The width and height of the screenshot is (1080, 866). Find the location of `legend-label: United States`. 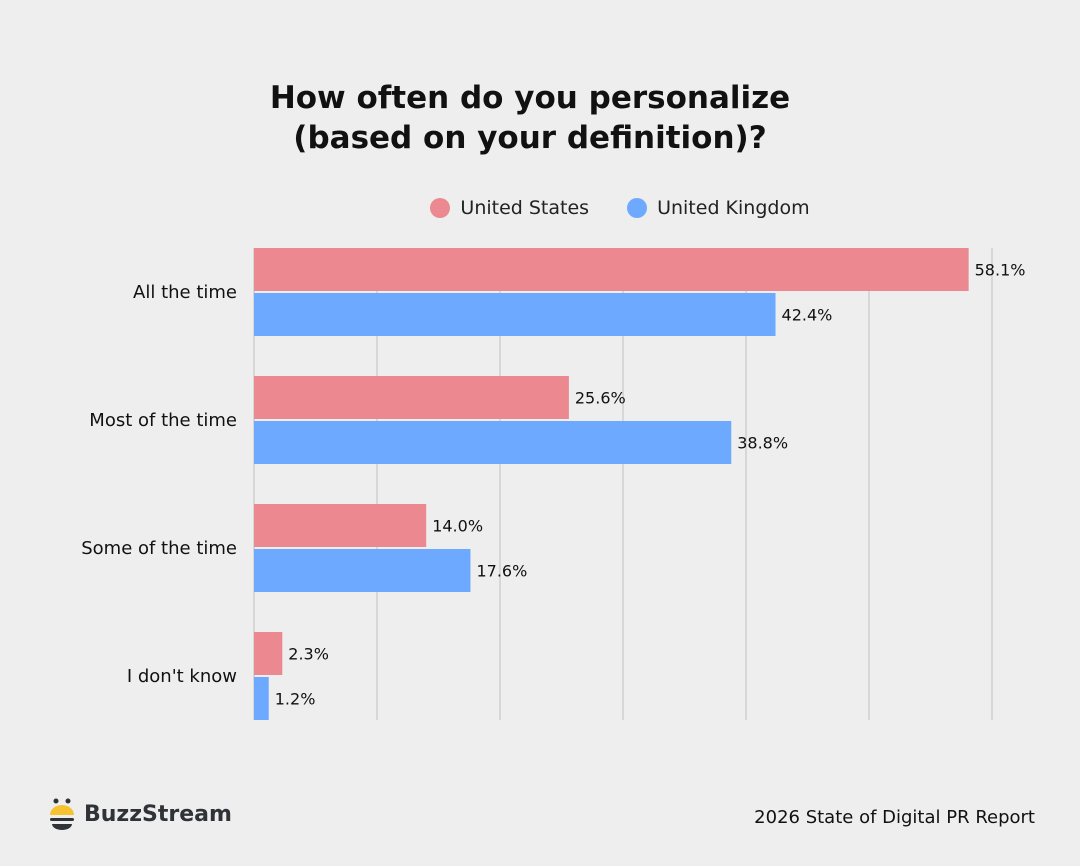

legend-label: United States is located at coordinates (525, 208).